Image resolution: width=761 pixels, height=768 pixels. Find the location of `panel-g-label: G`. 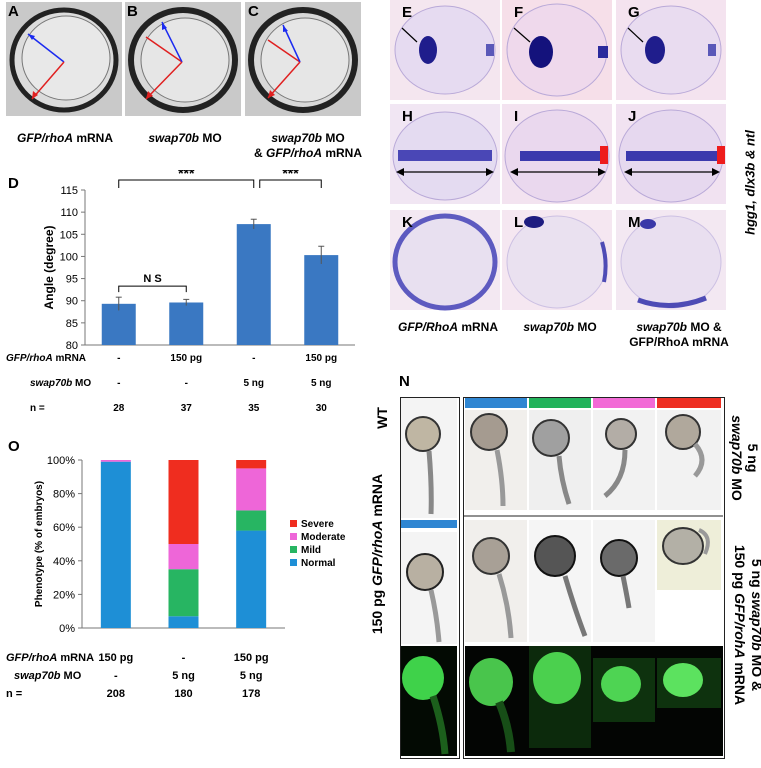

panel-g-label: G is located at coordinates (634, 12).